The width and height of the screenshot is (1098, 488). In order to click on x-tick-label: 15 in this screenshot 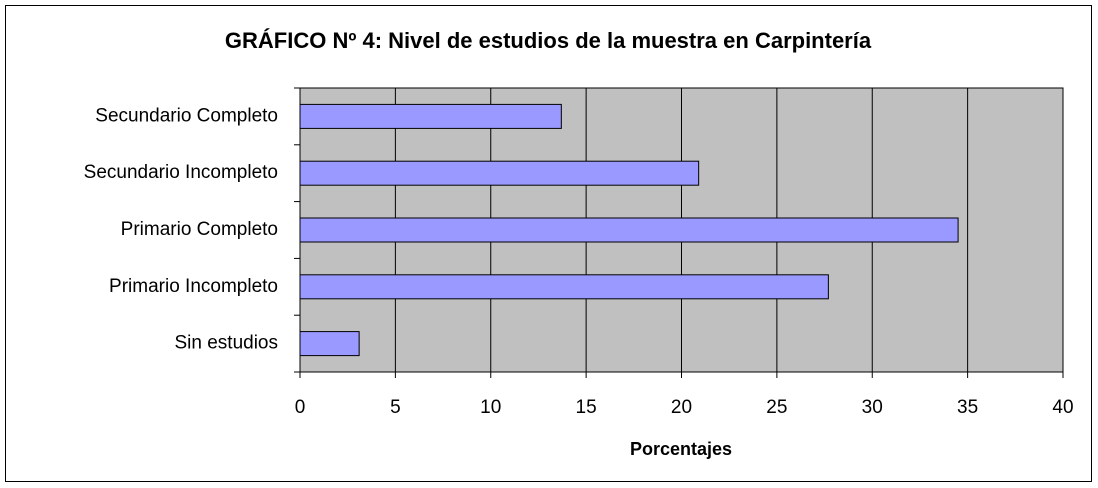, I will do `click(586, 407)`.